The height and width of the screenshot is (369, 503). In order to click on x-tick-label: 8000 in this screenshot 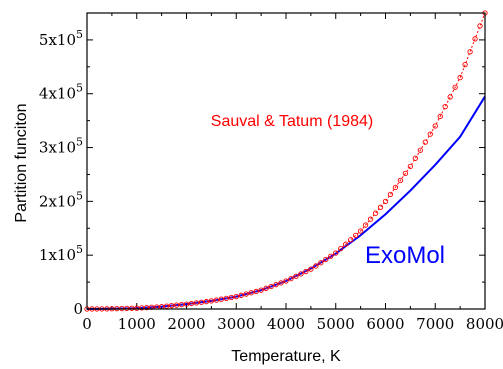, I will do `click(484, 324)`.